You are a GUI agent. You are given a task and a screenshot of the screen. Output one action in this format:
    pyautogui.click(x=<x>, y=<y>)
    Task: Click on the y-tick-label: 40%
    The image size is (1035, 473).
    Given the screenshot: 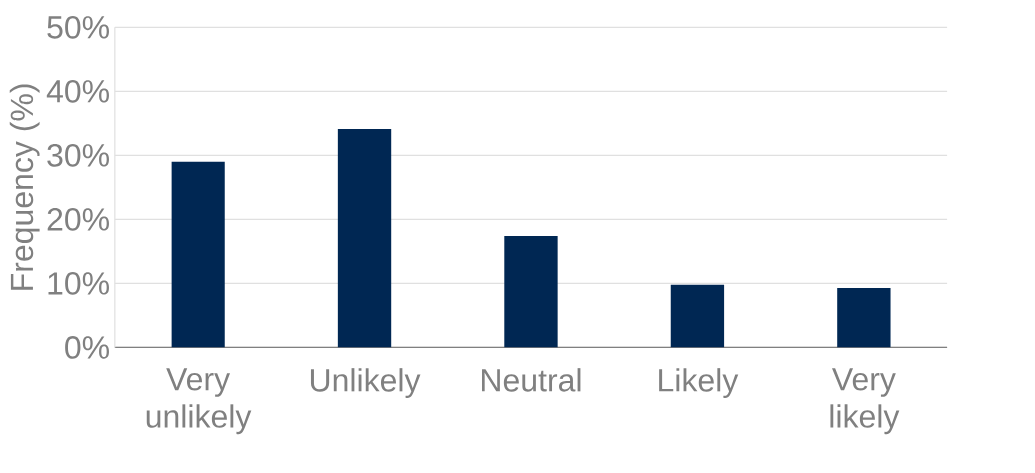 What is the action you would take?
    pyautogui.click(x=77, y=91)
    